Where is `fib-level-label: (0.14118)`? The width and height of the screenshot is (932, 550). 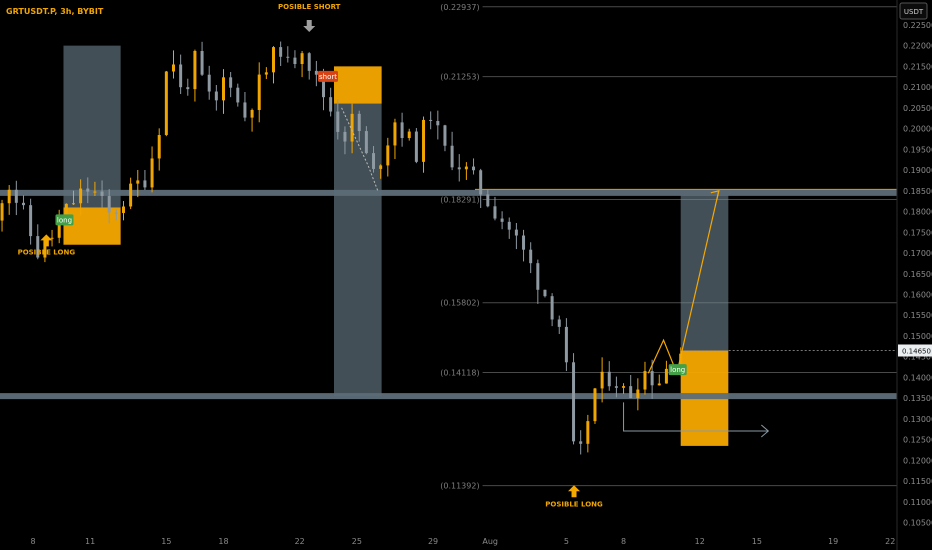
fib-level-label: (0.14118) is located at coordinates (459, 373).